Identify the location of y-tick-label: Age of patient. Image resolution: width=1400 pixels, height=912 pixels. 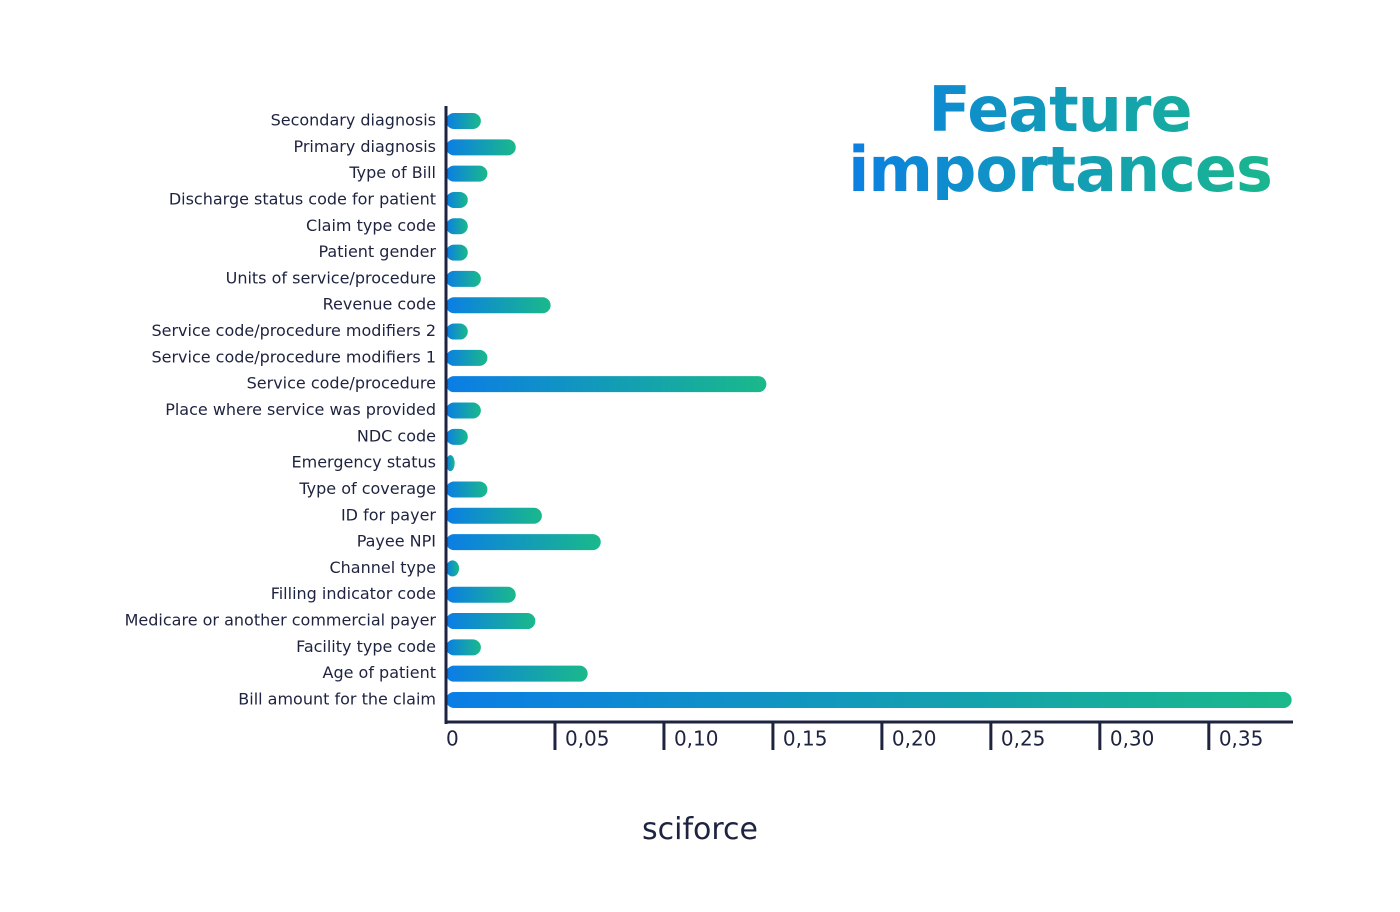
(379, 672).